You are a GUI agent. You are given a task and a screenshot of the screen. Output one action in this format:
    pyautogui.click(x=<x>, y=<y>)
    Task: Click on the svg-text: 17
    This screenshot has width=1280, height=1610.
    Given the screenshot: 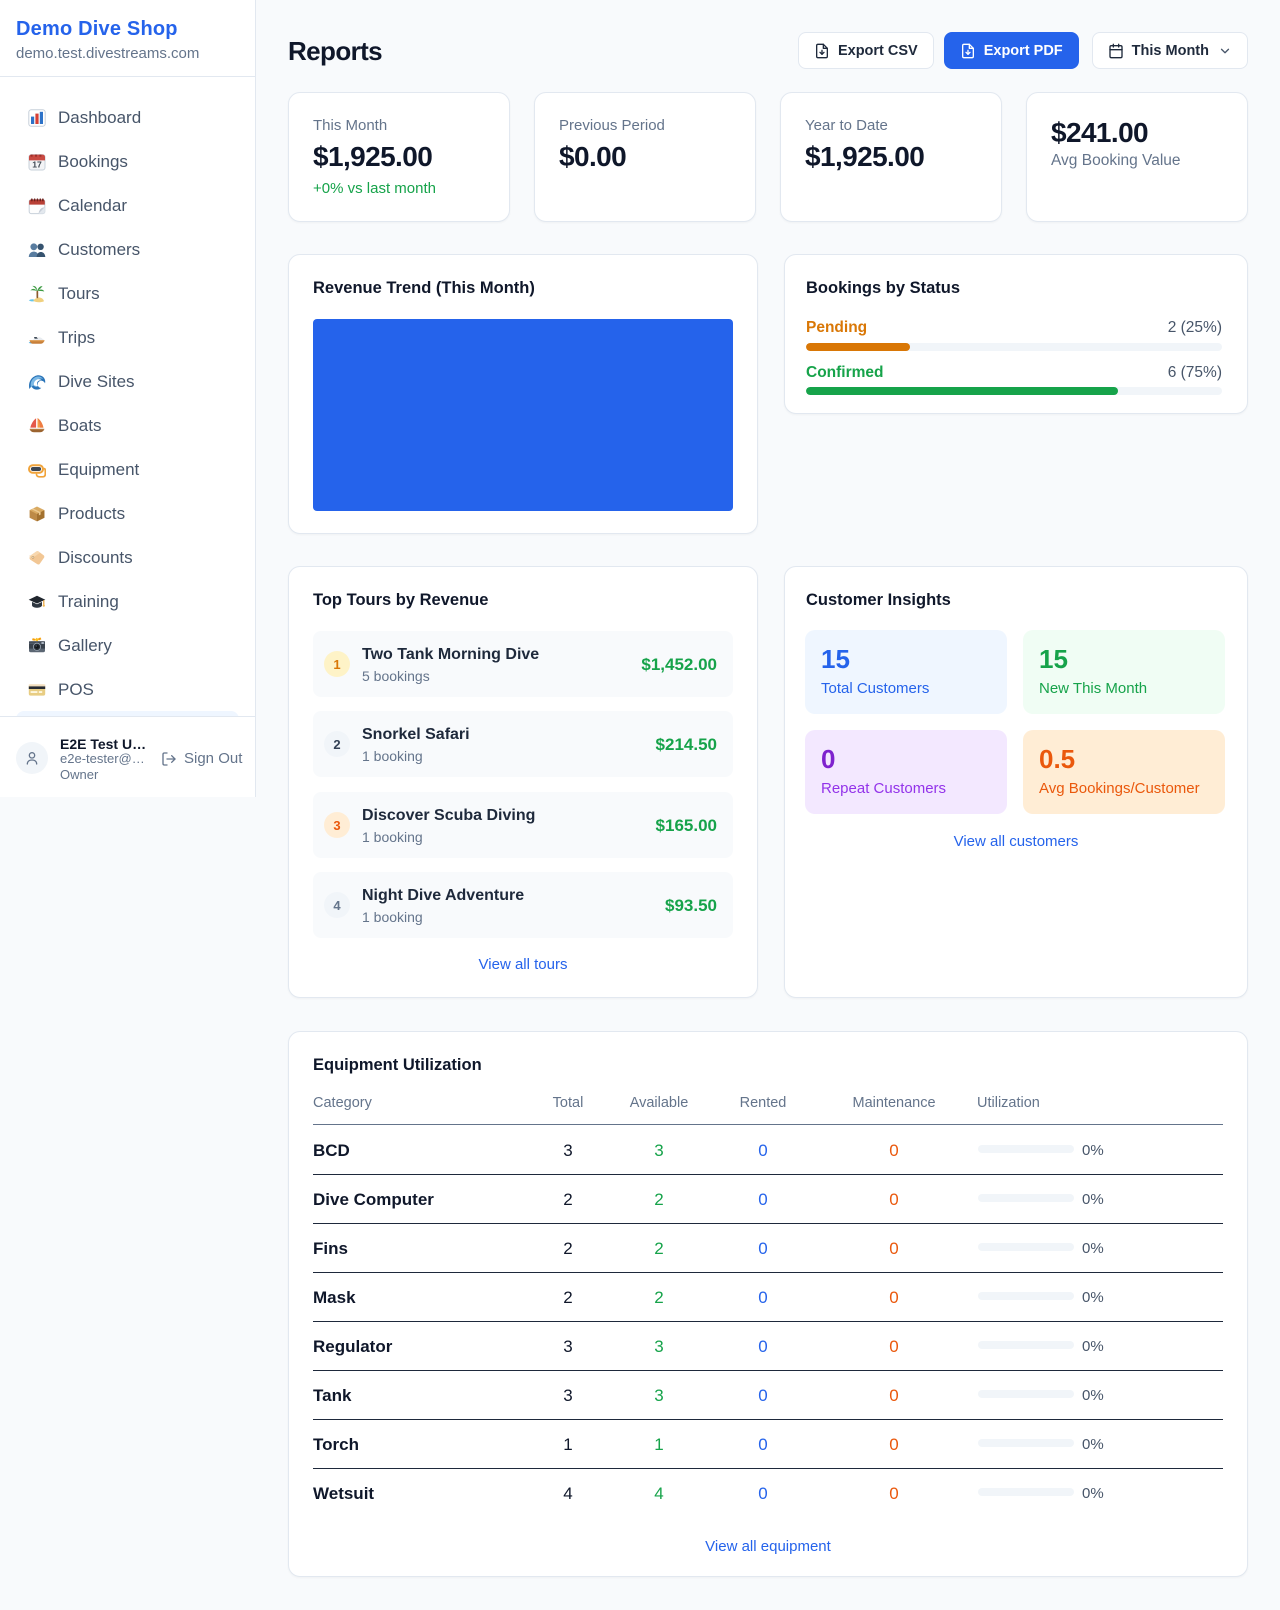 What is the action you would take?
    pyautogui.click(x=37, y=165)
    